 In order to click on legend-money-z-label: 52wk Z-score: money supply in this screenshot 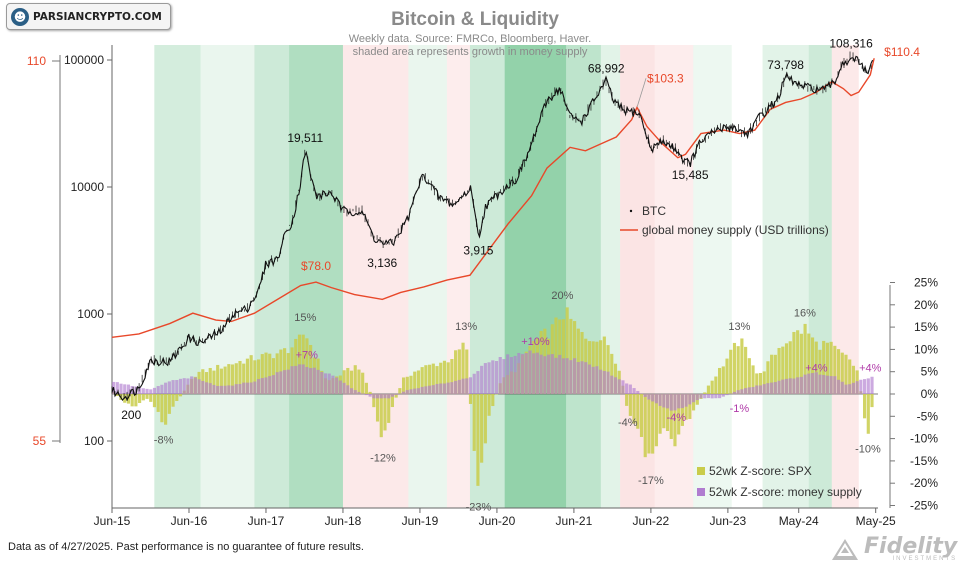, I will do `click(785, 492)`.